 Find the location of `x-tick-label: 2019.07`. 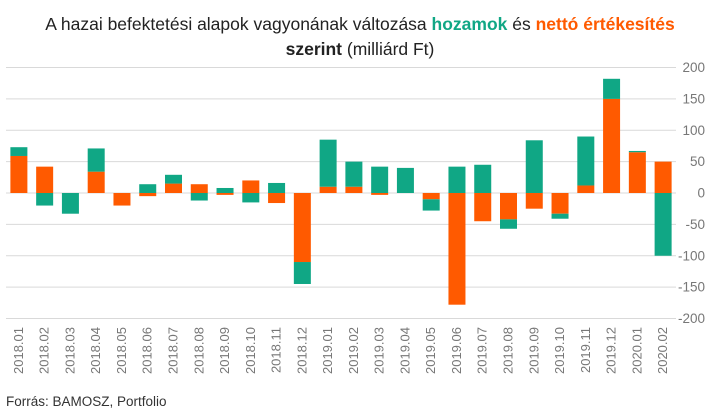

x-tick-label: 2019.07 is located at coordinates (482, 350).